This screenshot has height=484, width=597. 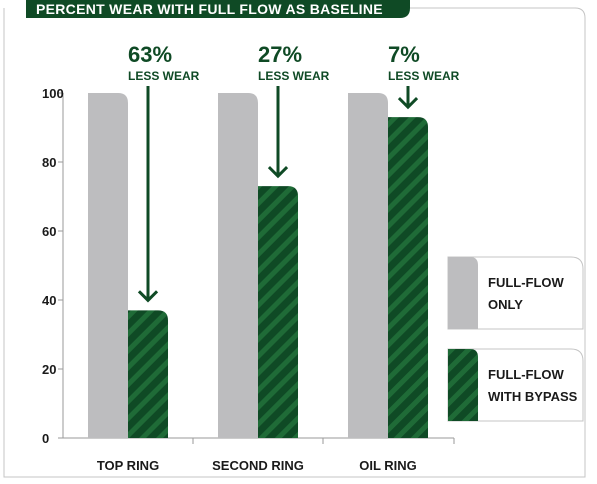 I want to click on y-tick-label: 80, so click(x=49, y=162).